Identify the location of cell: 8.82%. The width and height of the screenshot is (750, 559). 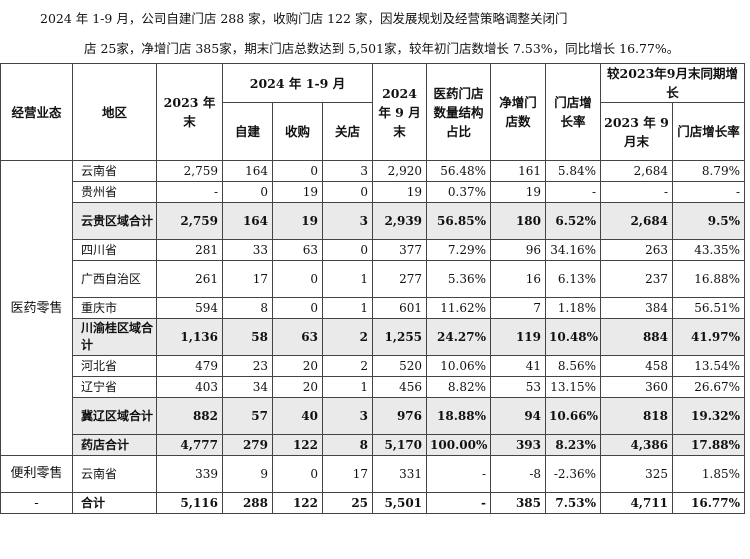
(459, 387).